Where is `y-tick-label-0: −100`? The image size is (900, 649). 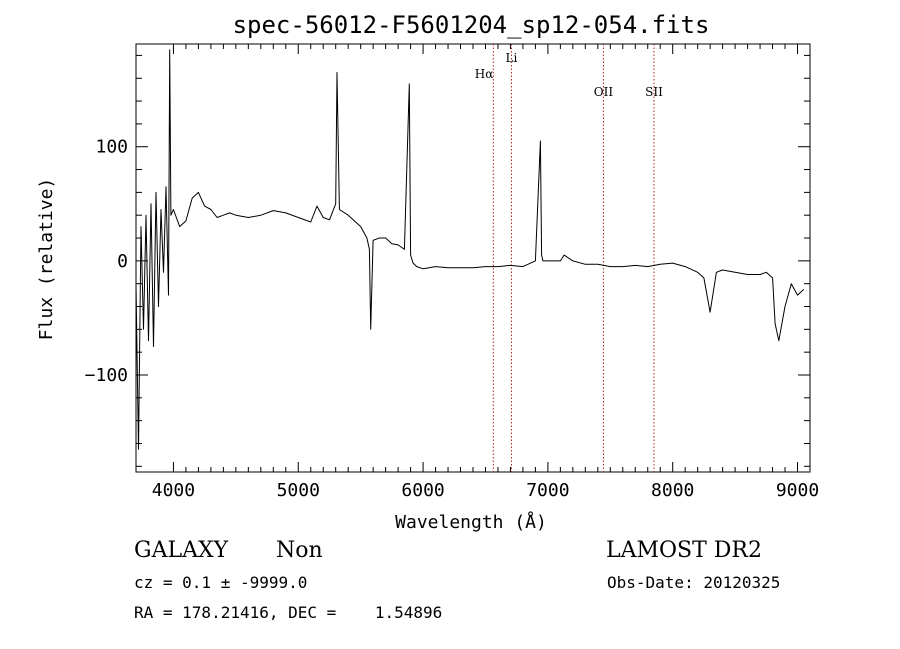 y-tick-label-0: −100 is located at coordinates (106, 375).